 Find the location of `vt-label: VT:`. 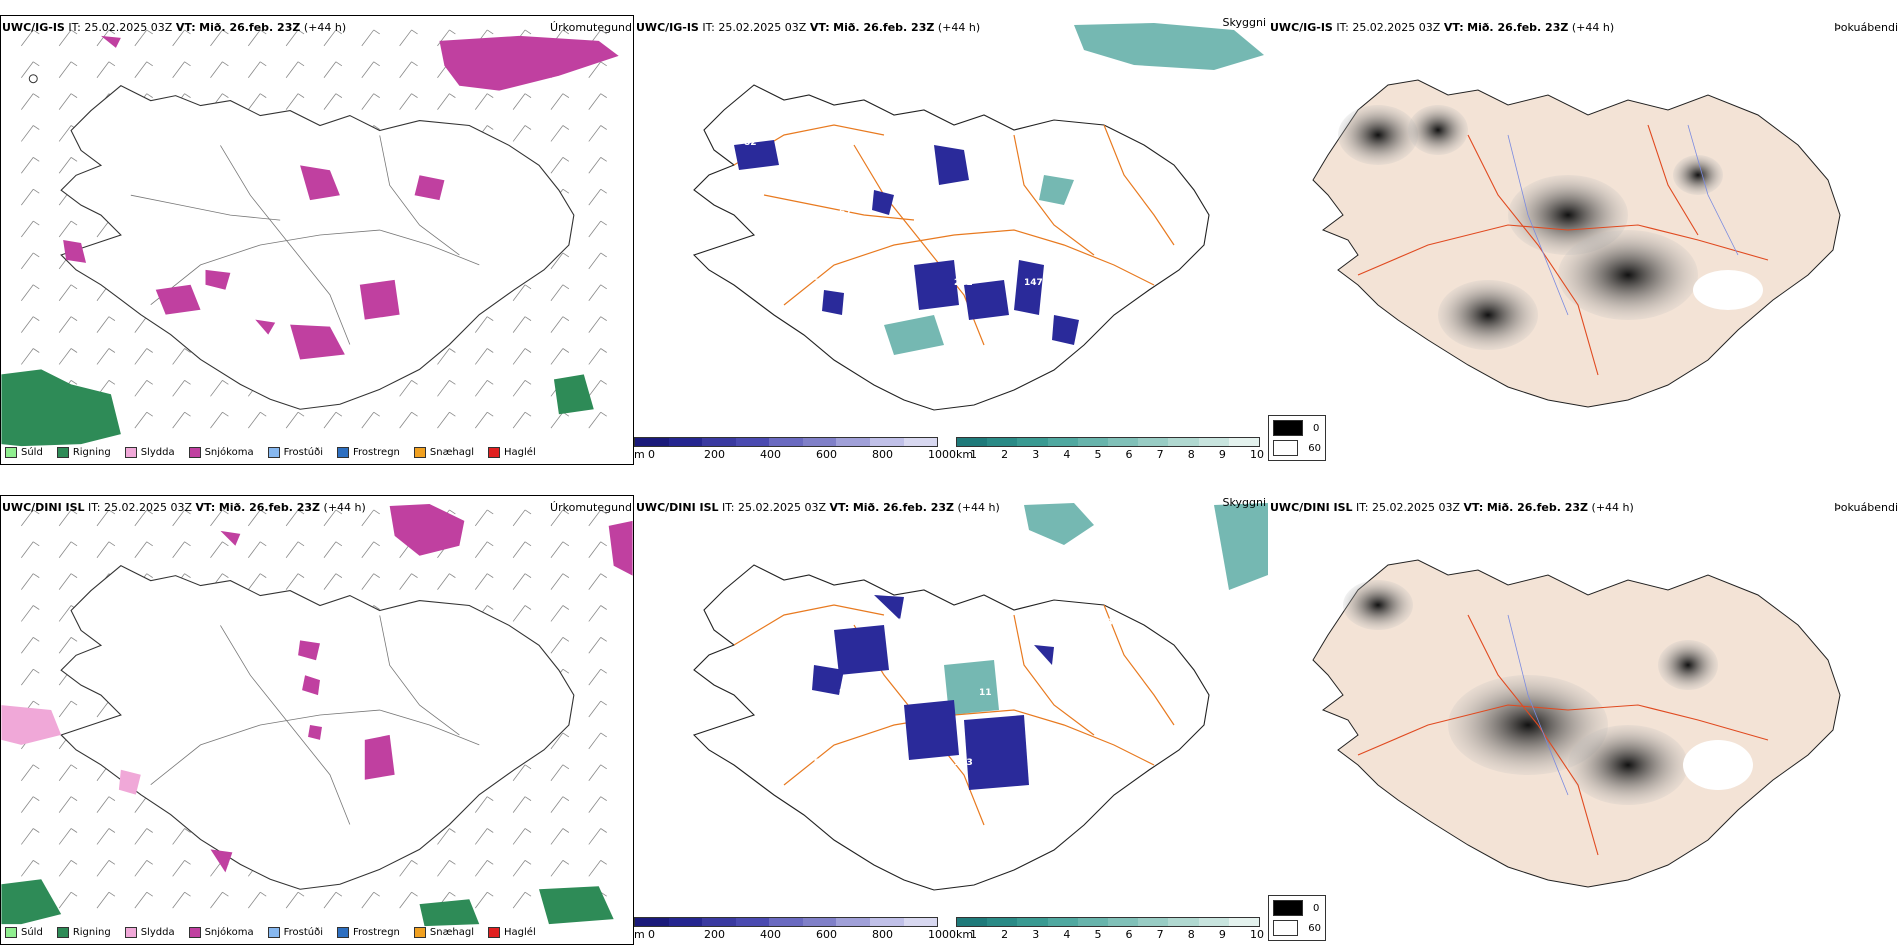

vt-label: VT: is located at coordinates (839, 507).